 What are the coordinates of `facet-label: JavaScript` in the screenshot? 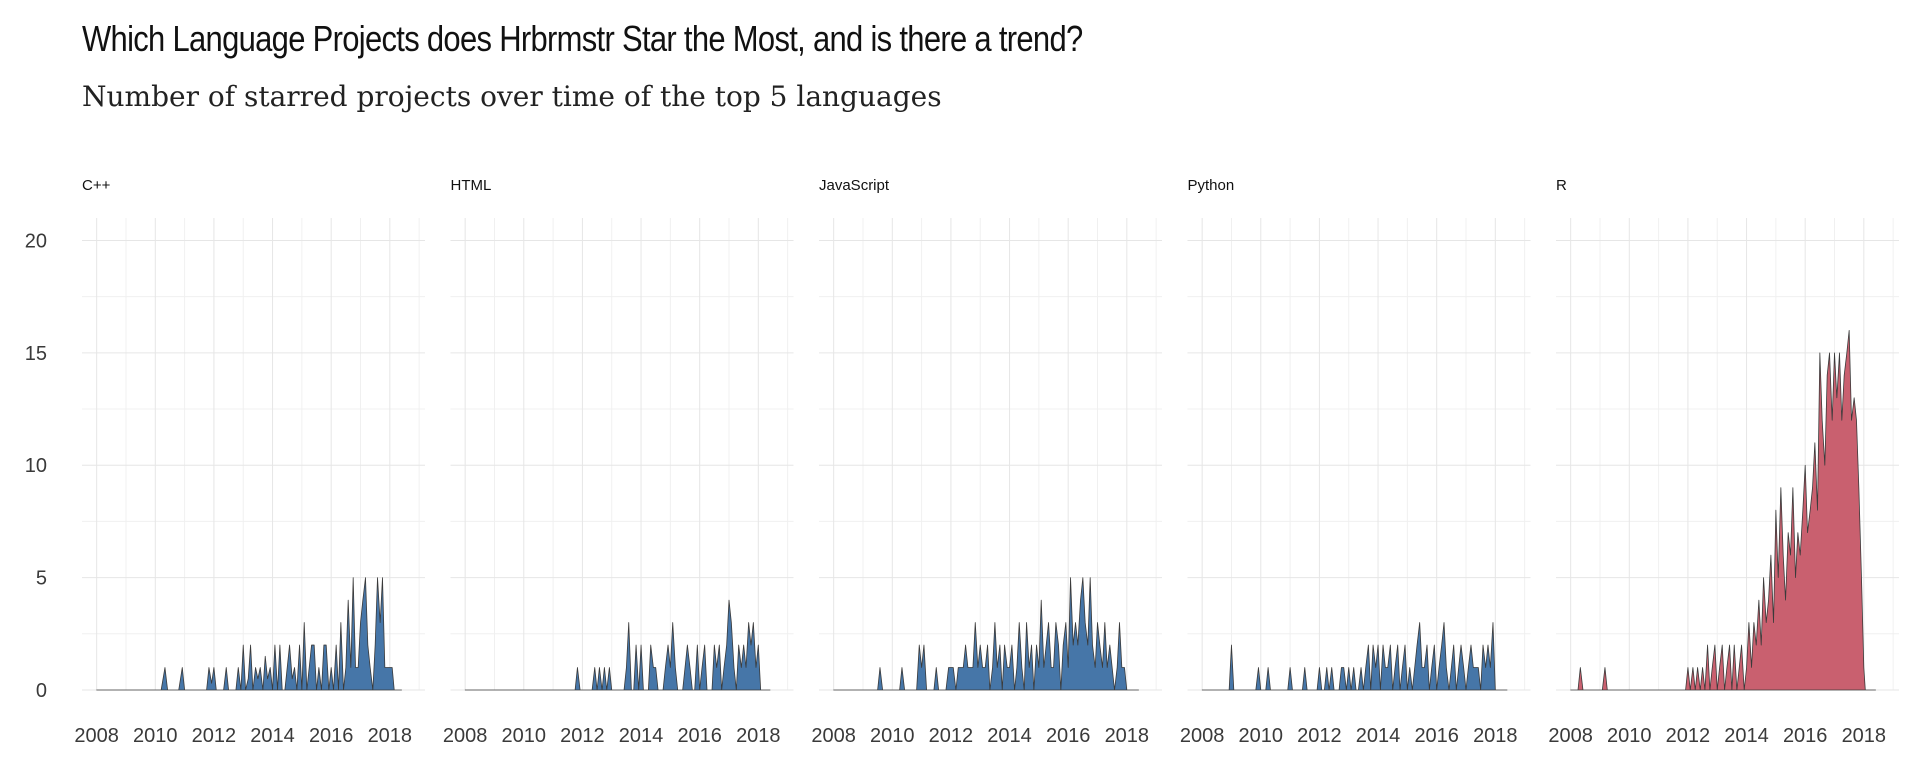 It's located at (854, 185).